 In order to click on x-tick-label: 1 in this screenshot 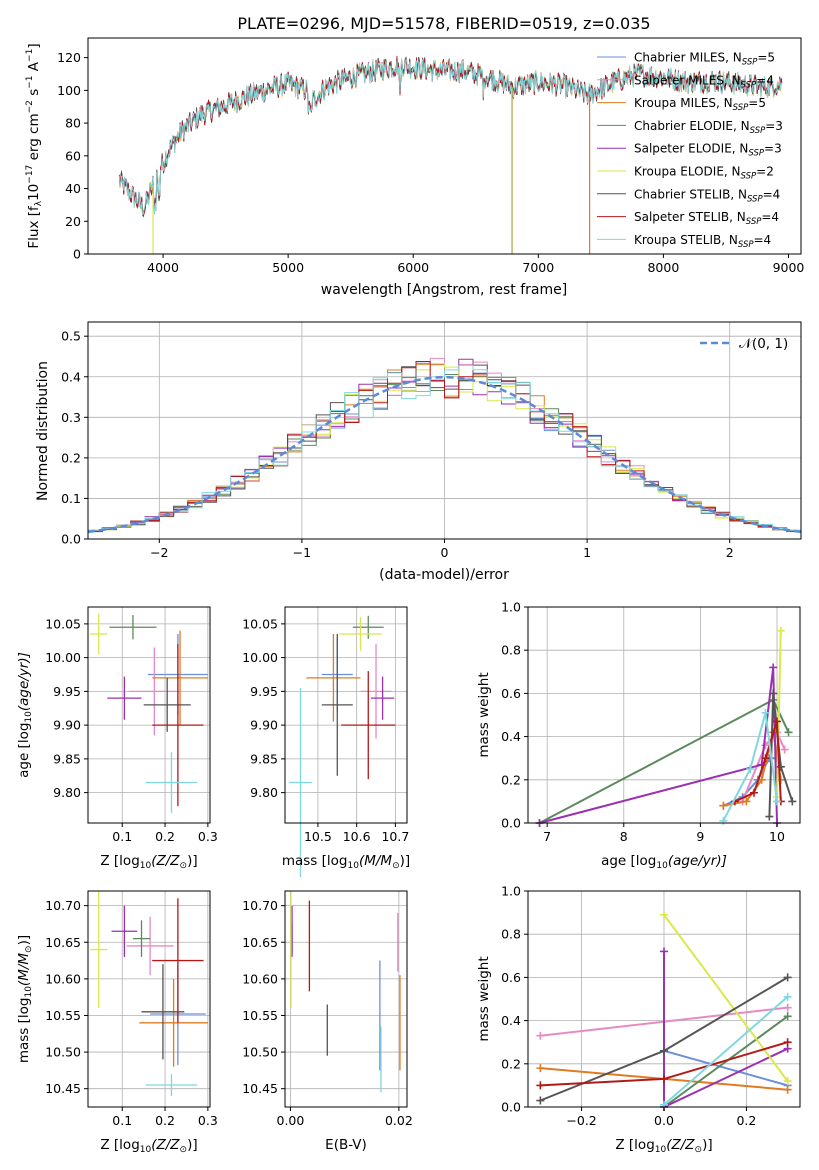, I will do `click(587, 552)`.